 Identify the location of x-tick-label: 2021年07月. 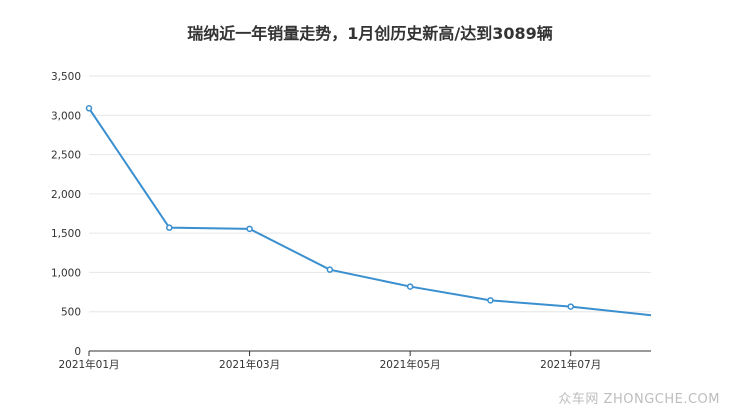
(570, 364).